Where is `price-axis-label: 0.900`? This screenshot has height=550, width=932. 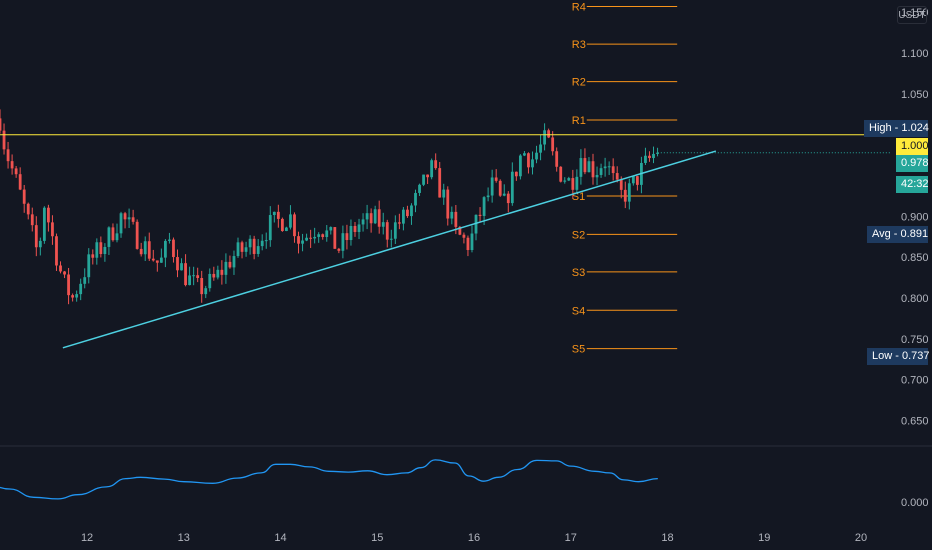
price-axis-label: 0.900 is located at coordinates (915, 217).